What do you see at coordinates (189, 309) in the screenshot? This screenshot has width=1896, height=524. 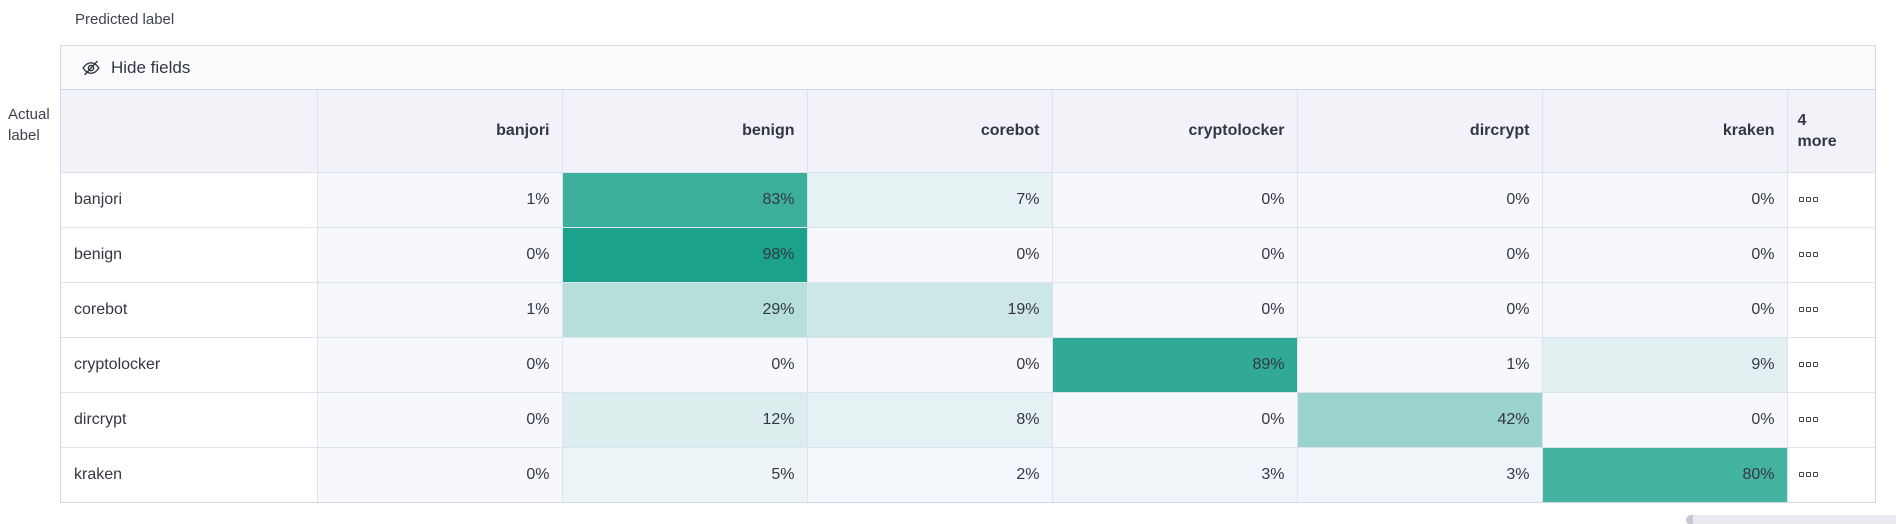 I see `row-label-corebot: corebot` at bounding box center [189, 309].